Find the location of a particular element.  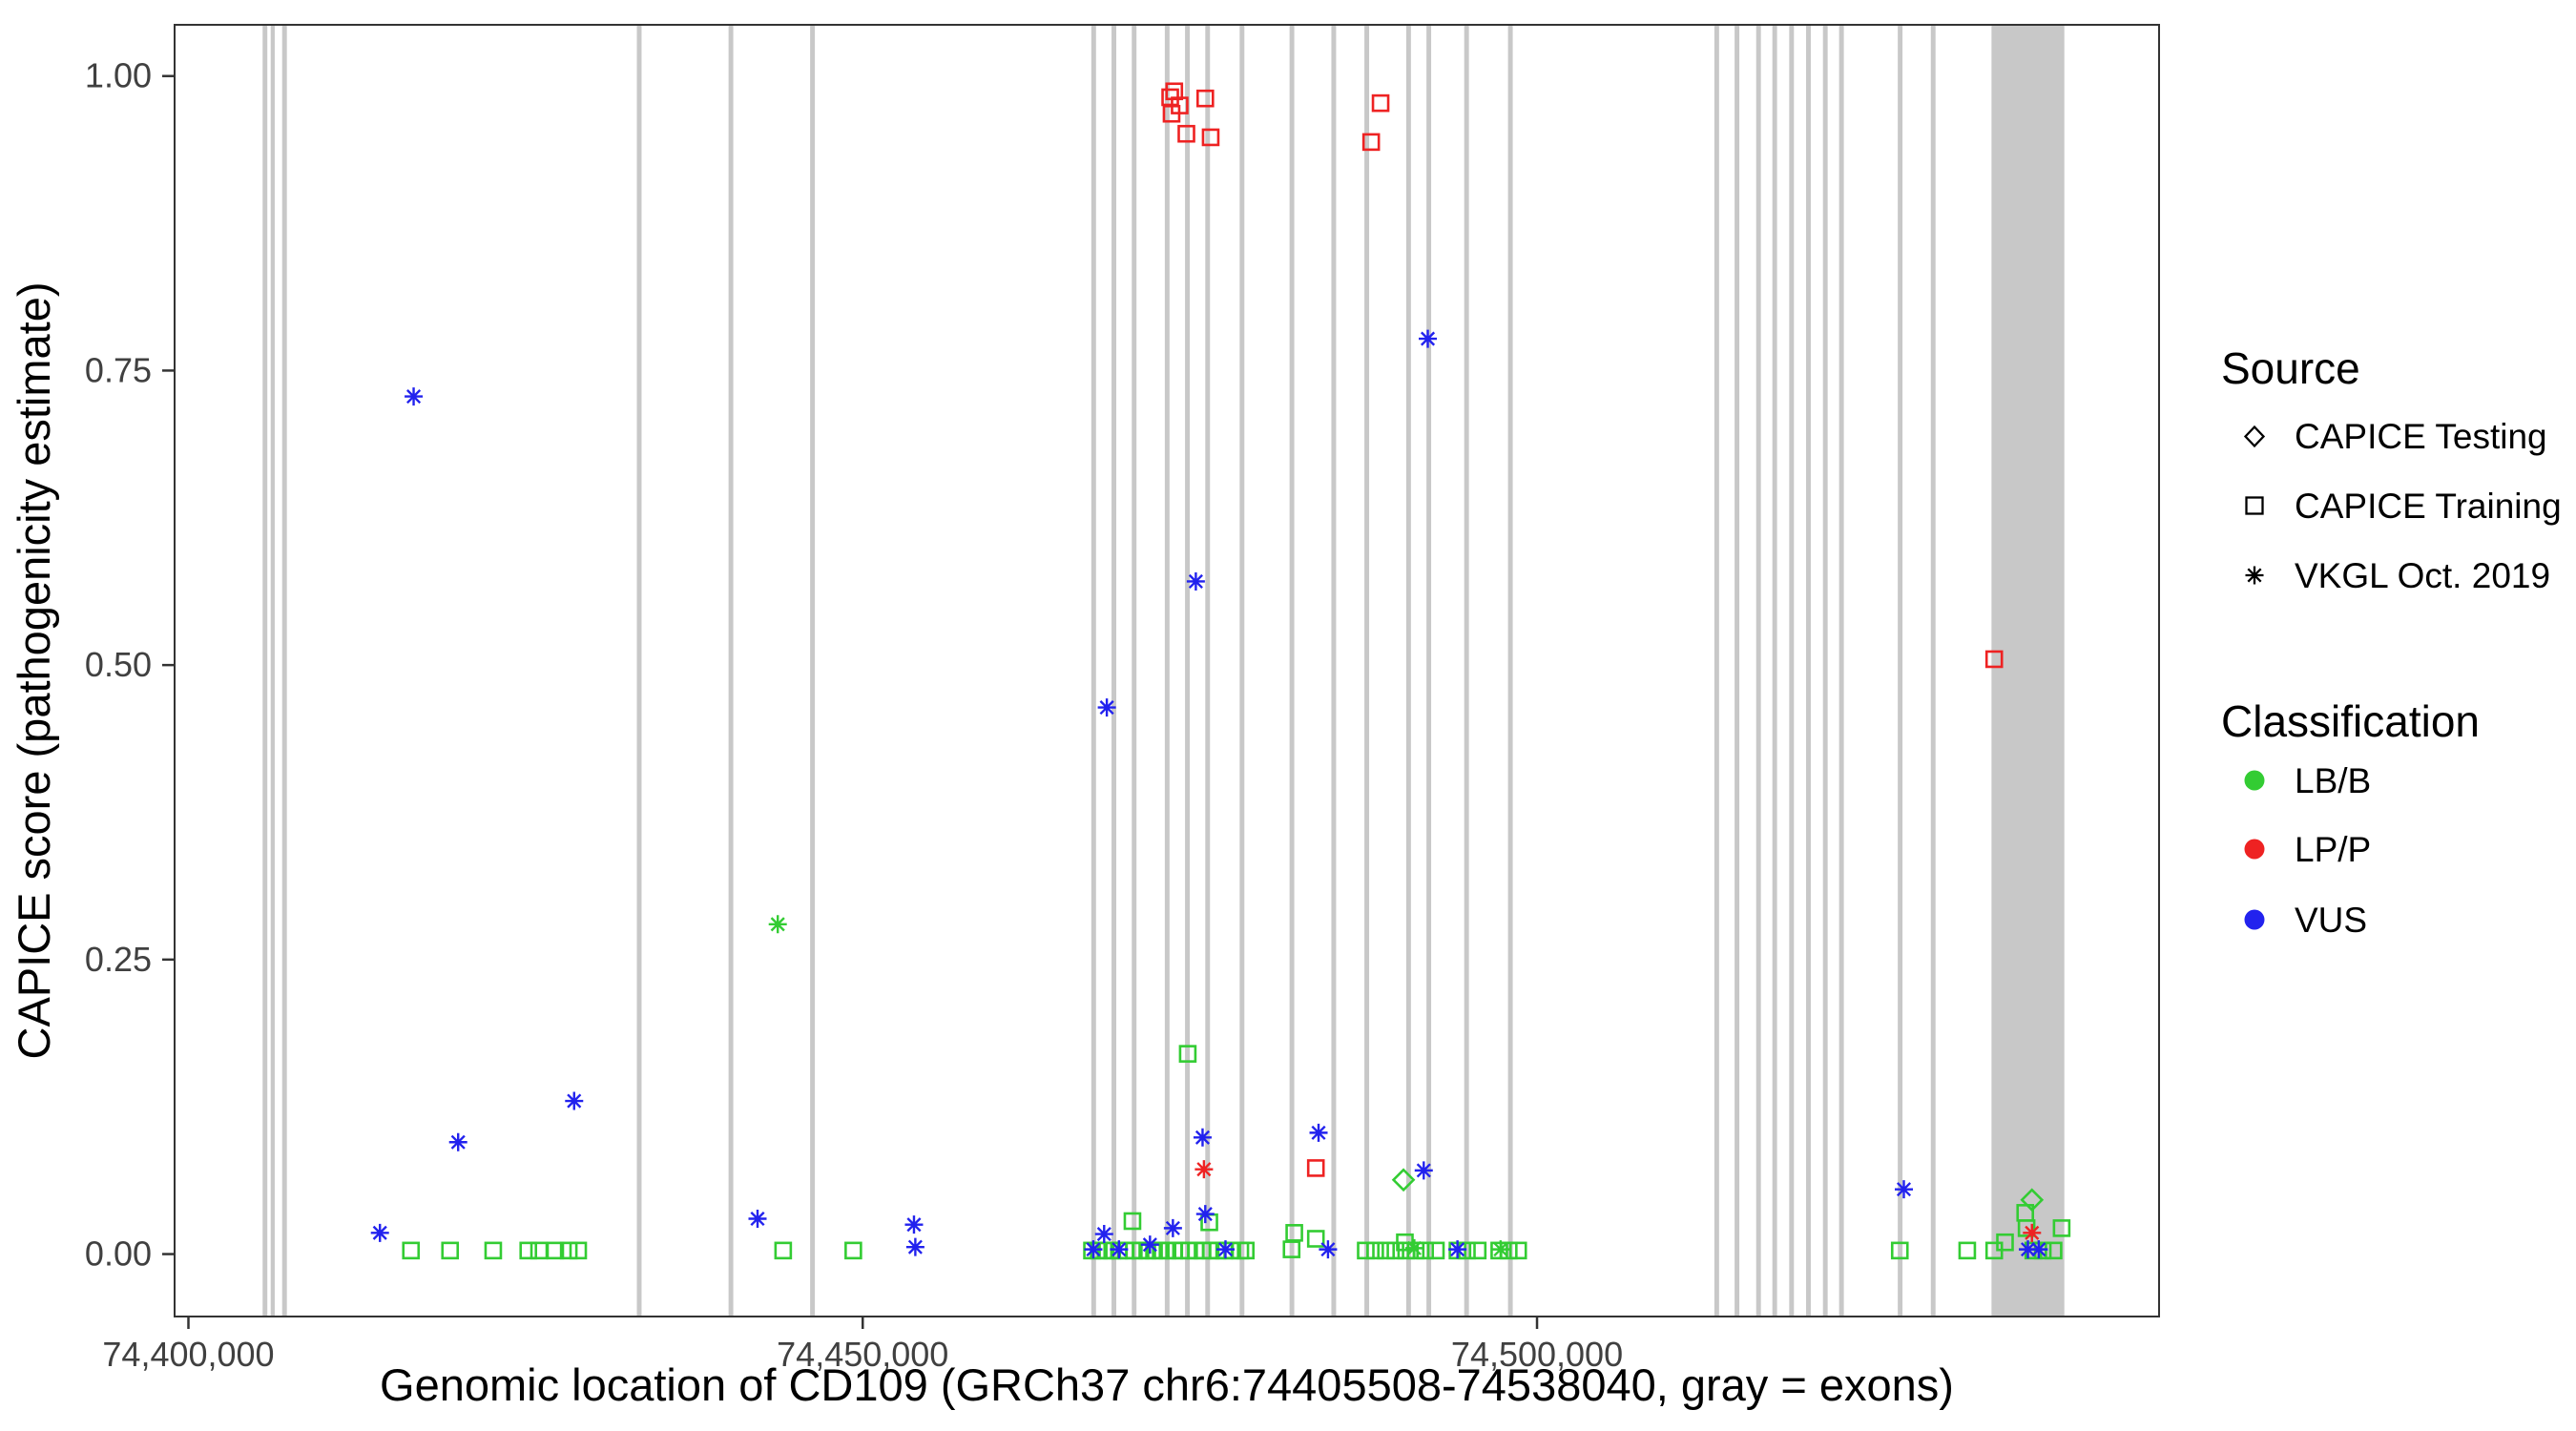

y-tick-label: 0.50 is located at coordinates (118, 664).